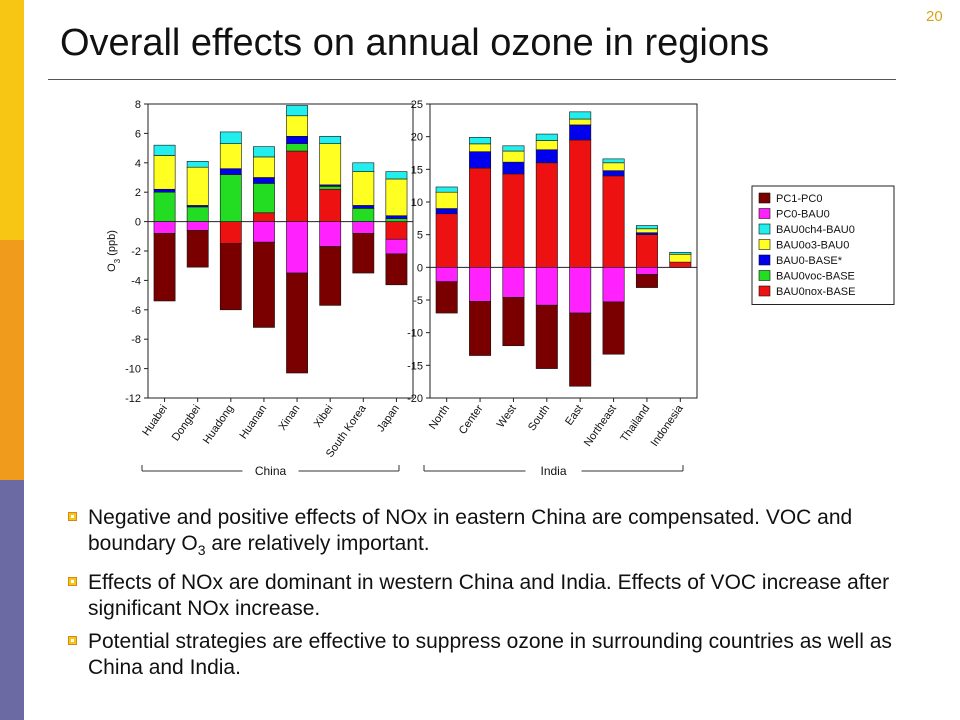  I want to click on y-tick-label: 5, so click(420, 236).